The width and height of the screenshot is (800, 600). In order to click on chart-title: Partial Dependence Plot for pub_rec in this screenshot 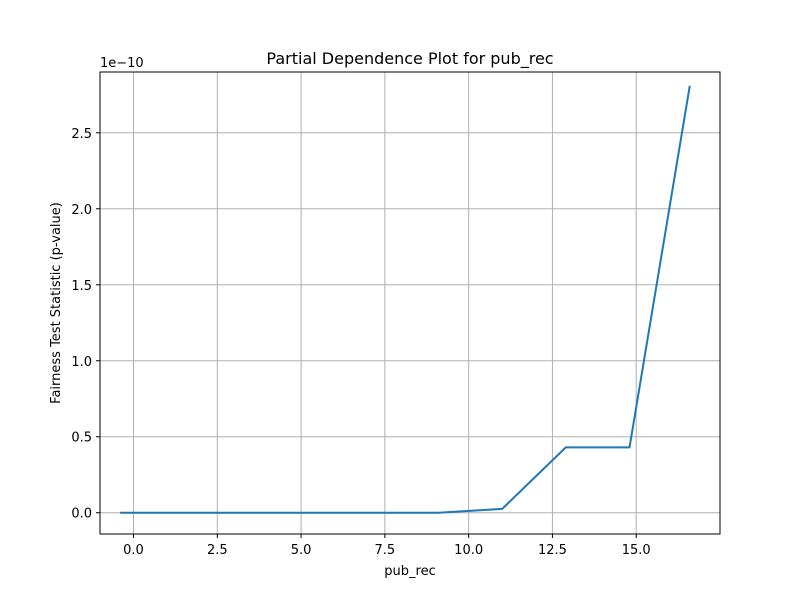, I will do `click(409, 59)`.